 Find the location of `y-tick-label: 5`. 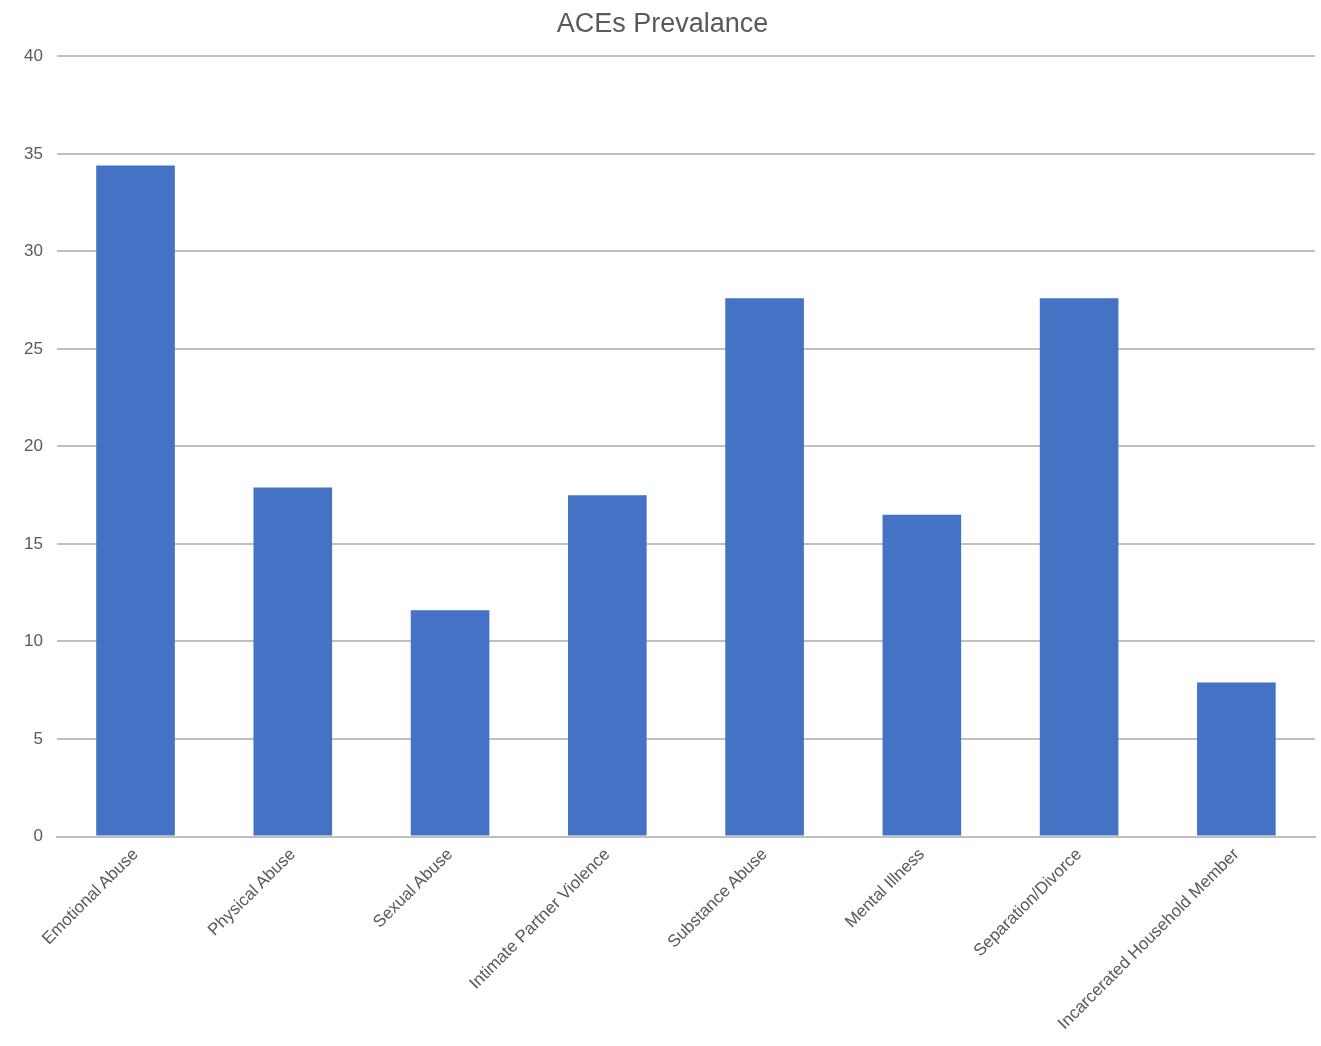

y-tick-label: 5 is located at coordinates (38, 738).